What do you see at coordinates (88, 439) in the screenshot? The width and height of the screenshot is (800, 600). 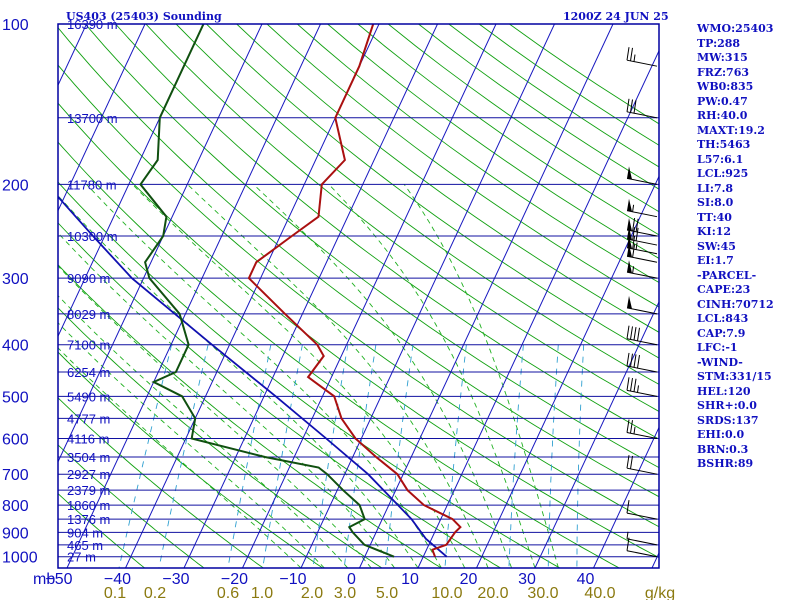 I see `height-label: 4116 m` at bounding box center [88, 439].